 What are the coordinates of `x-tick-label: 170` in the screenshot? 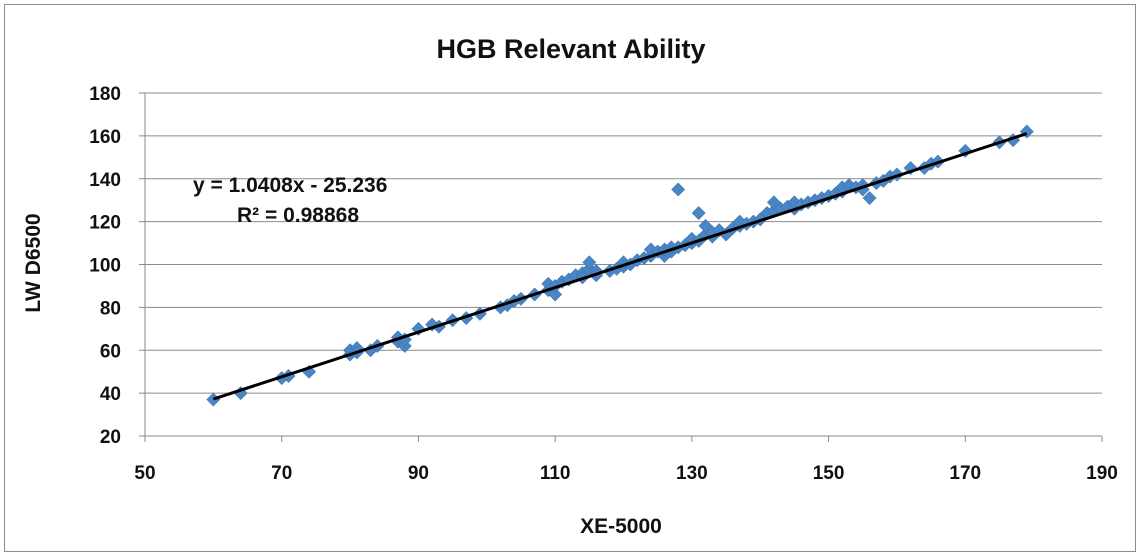 It's located at (965, 473).